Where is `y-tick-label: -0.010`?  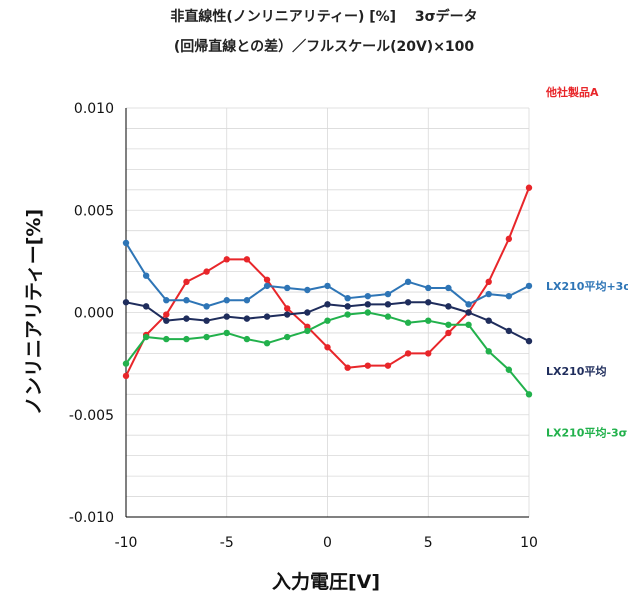 y-tick-label: -0.010 is located at coordinates (91, 518).